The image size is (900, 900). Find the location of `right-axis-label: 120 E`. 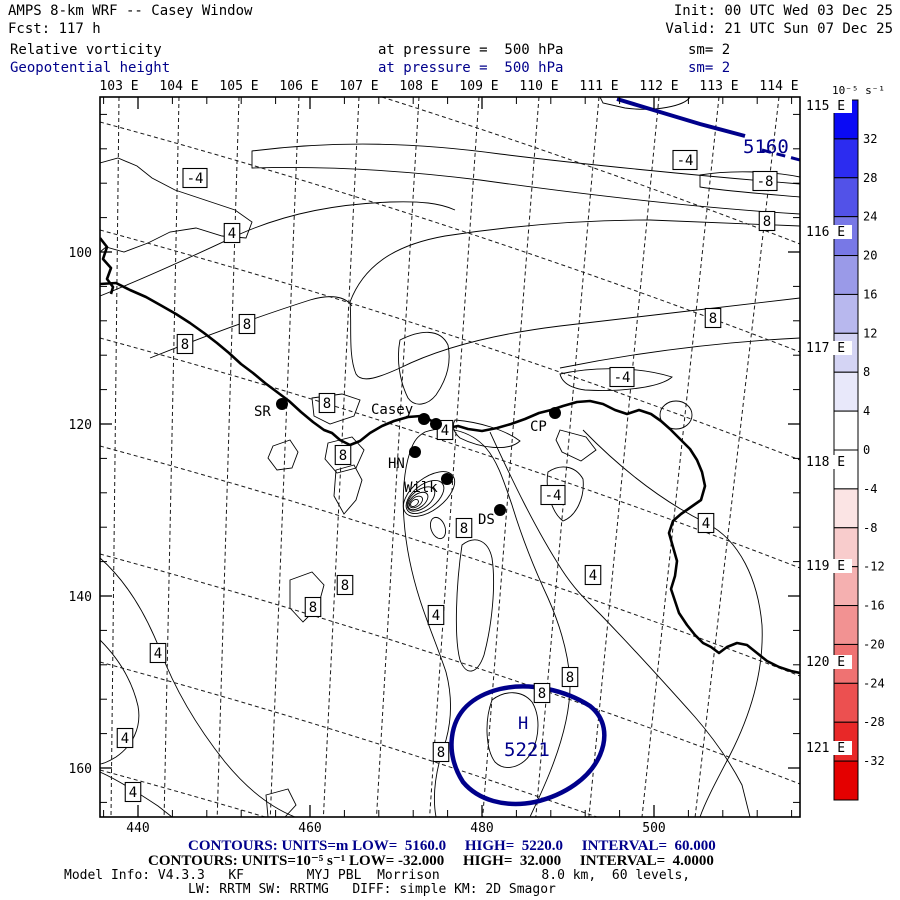

right-axis-label: 120 E is located at coordinates (825, 662).